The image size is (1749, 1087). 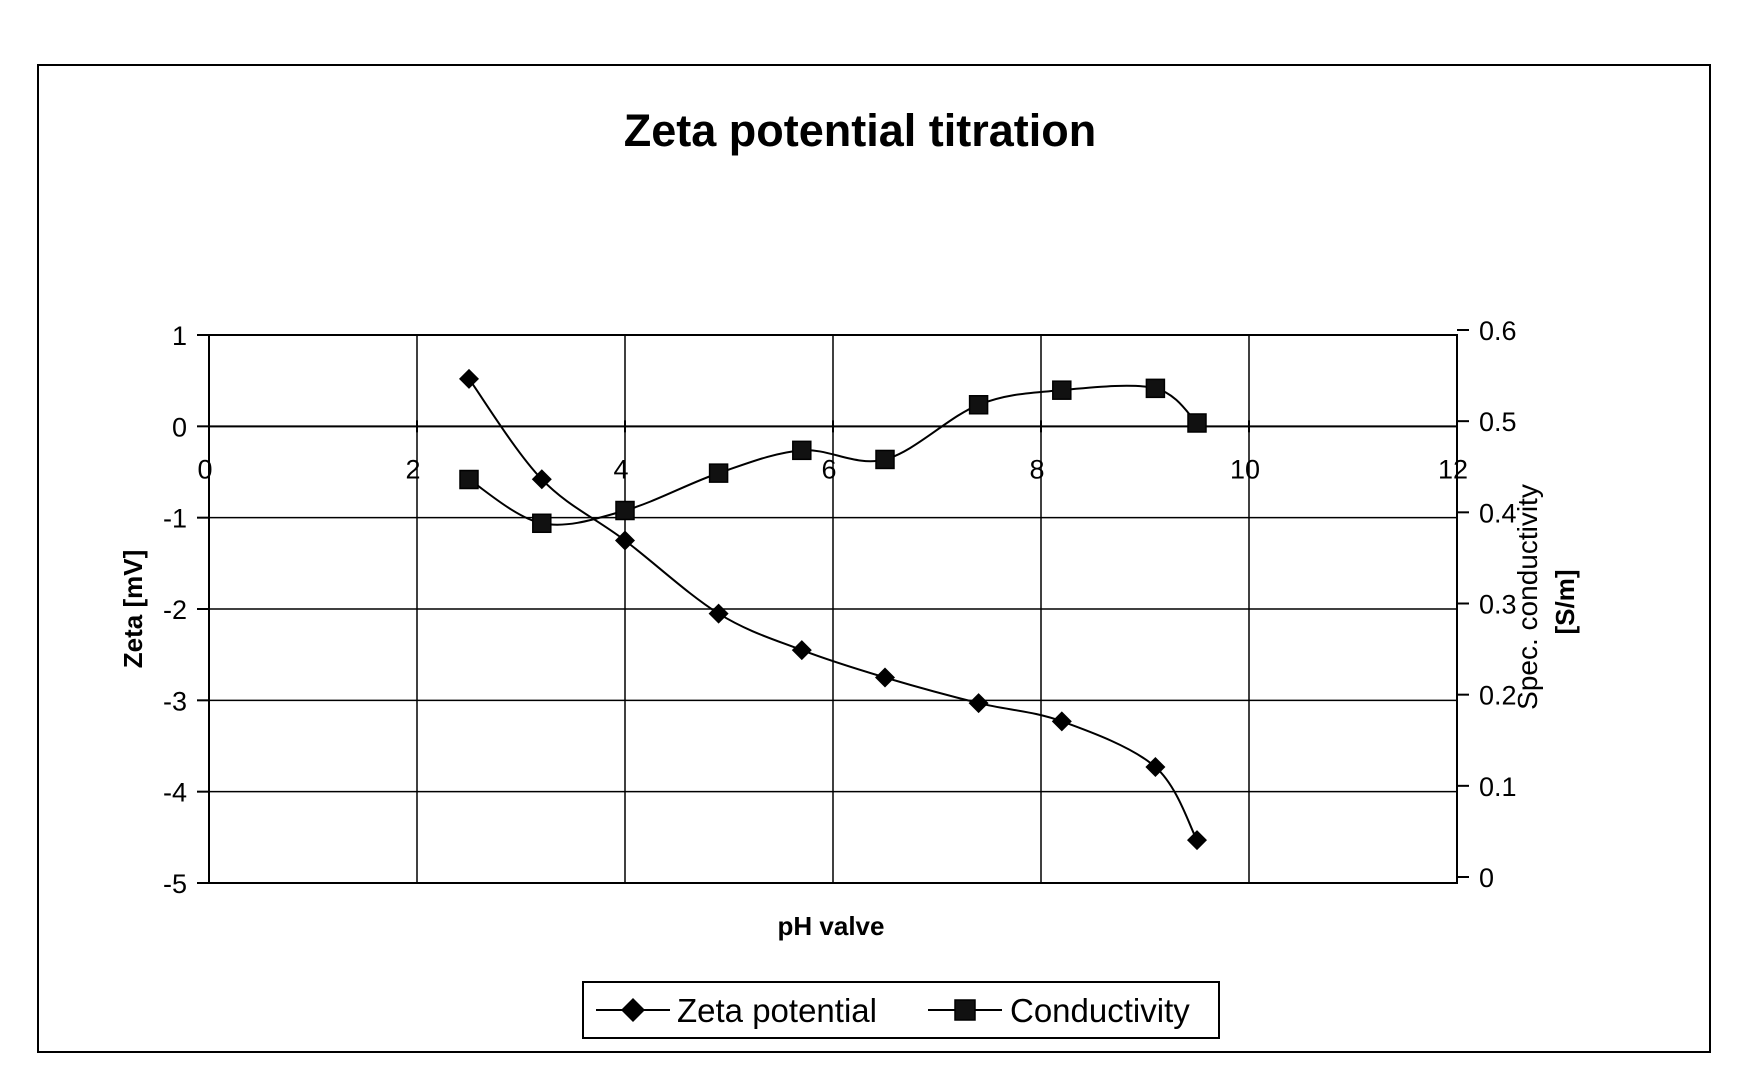 What do you see at coordinates (901, 1010) in the screenshot?
I see `legend: Zeta potential Conductivity` at bounding box center [901, 1010].